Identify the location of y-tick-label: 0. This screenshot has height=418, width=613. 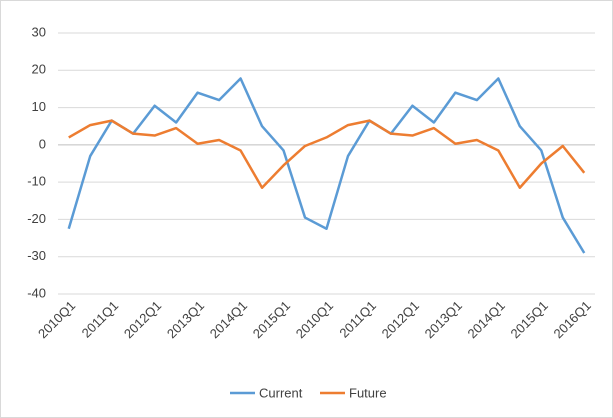
(42, 143).